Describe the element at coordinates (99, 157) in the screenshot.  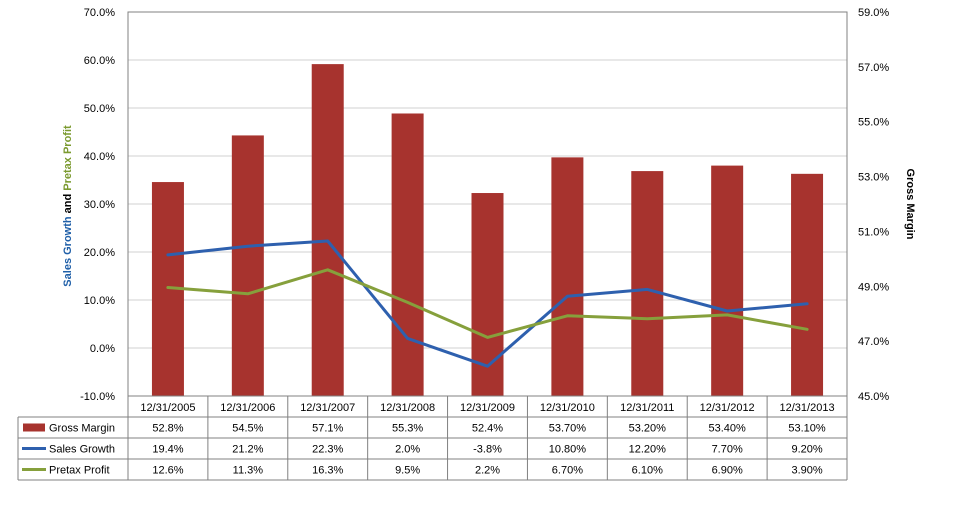
I see `left-tick-label: 40.0%` at that location.